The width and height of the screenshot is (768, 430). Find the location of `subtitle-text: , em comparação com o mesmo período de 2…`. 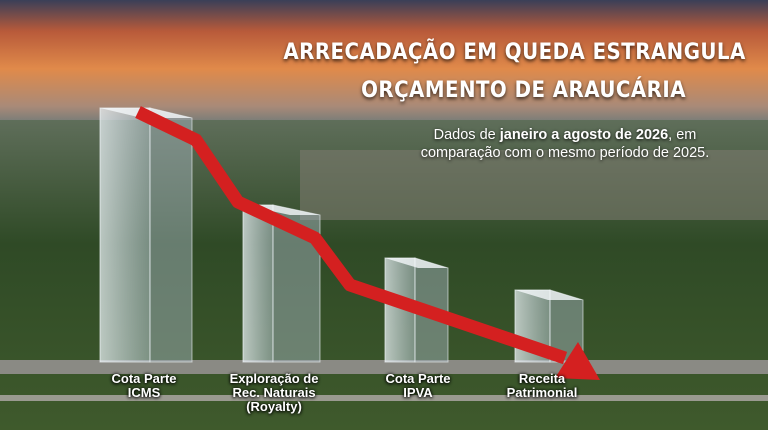

subtitle-text: , em comparação com o mesmo período de 2… is located at coordinates (565, 144).